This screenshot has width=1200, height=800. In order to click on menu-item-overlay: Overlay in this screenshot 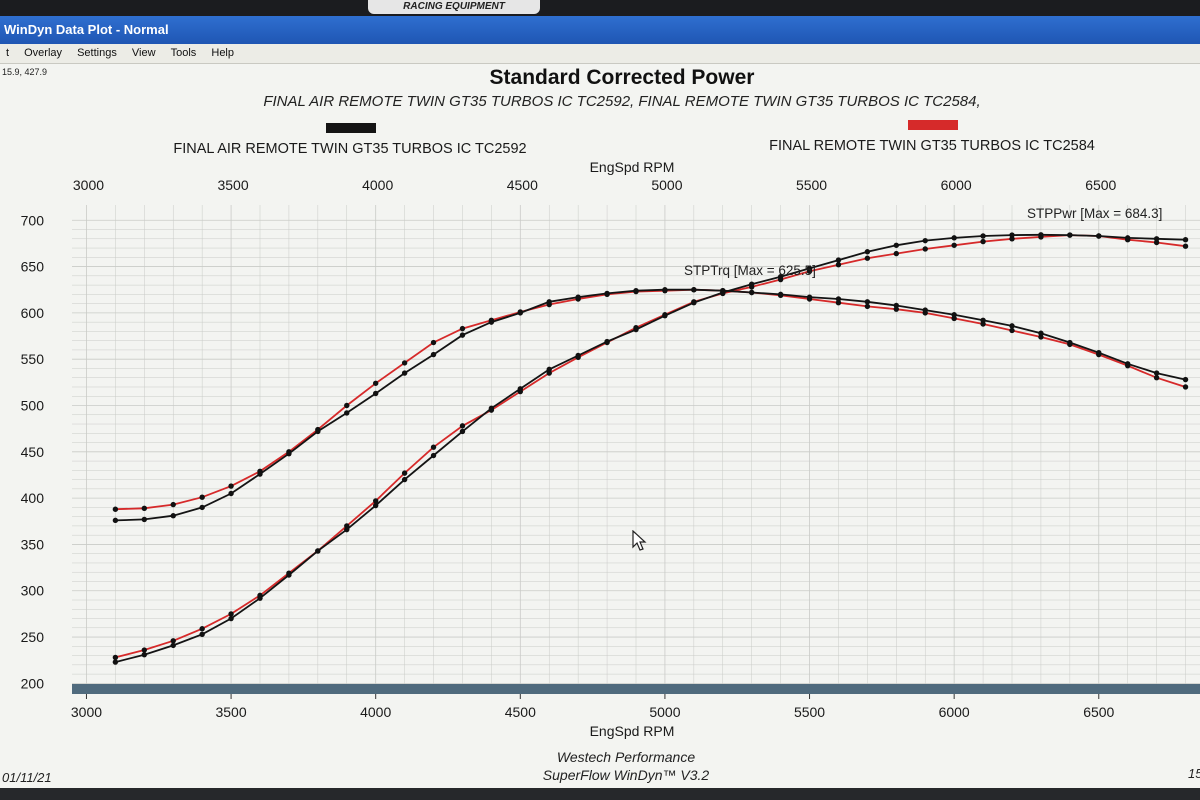, I will do `click(43, 53)`.